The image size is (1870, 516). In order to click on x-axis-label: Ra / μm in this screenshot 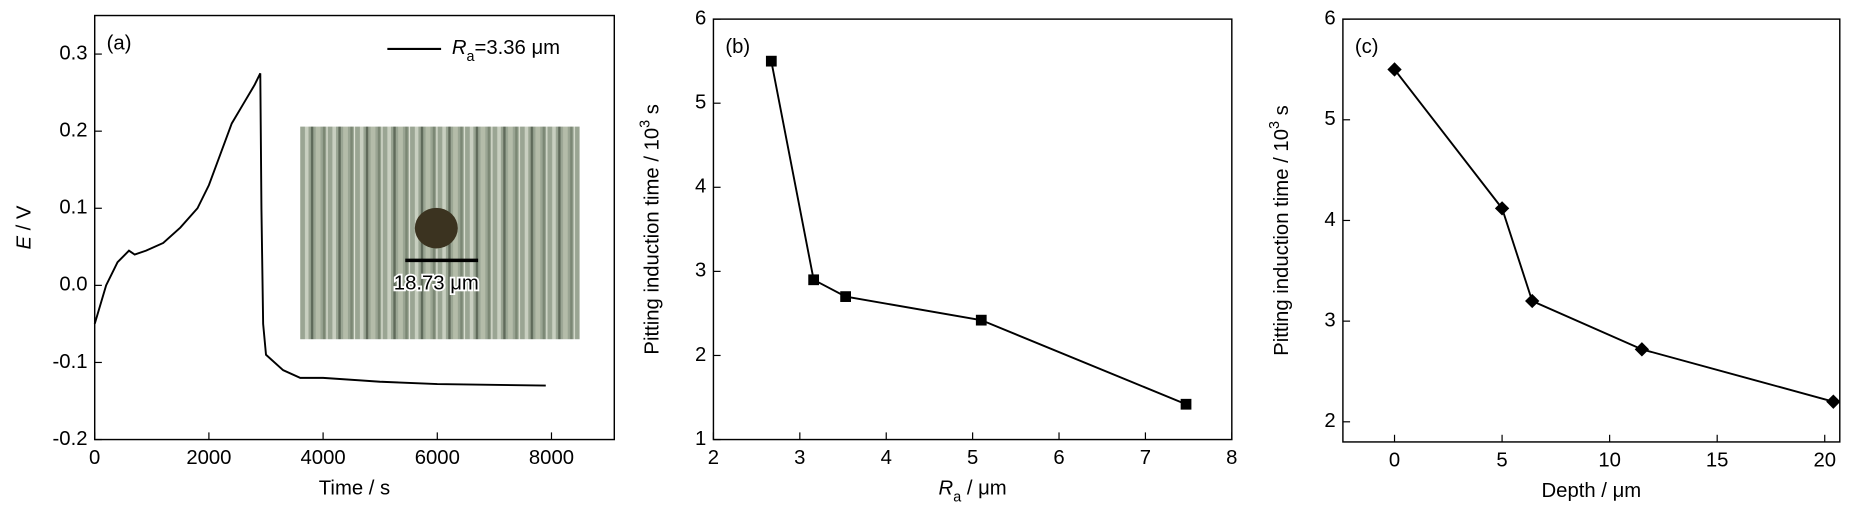, I will do `click(973, 491)`.